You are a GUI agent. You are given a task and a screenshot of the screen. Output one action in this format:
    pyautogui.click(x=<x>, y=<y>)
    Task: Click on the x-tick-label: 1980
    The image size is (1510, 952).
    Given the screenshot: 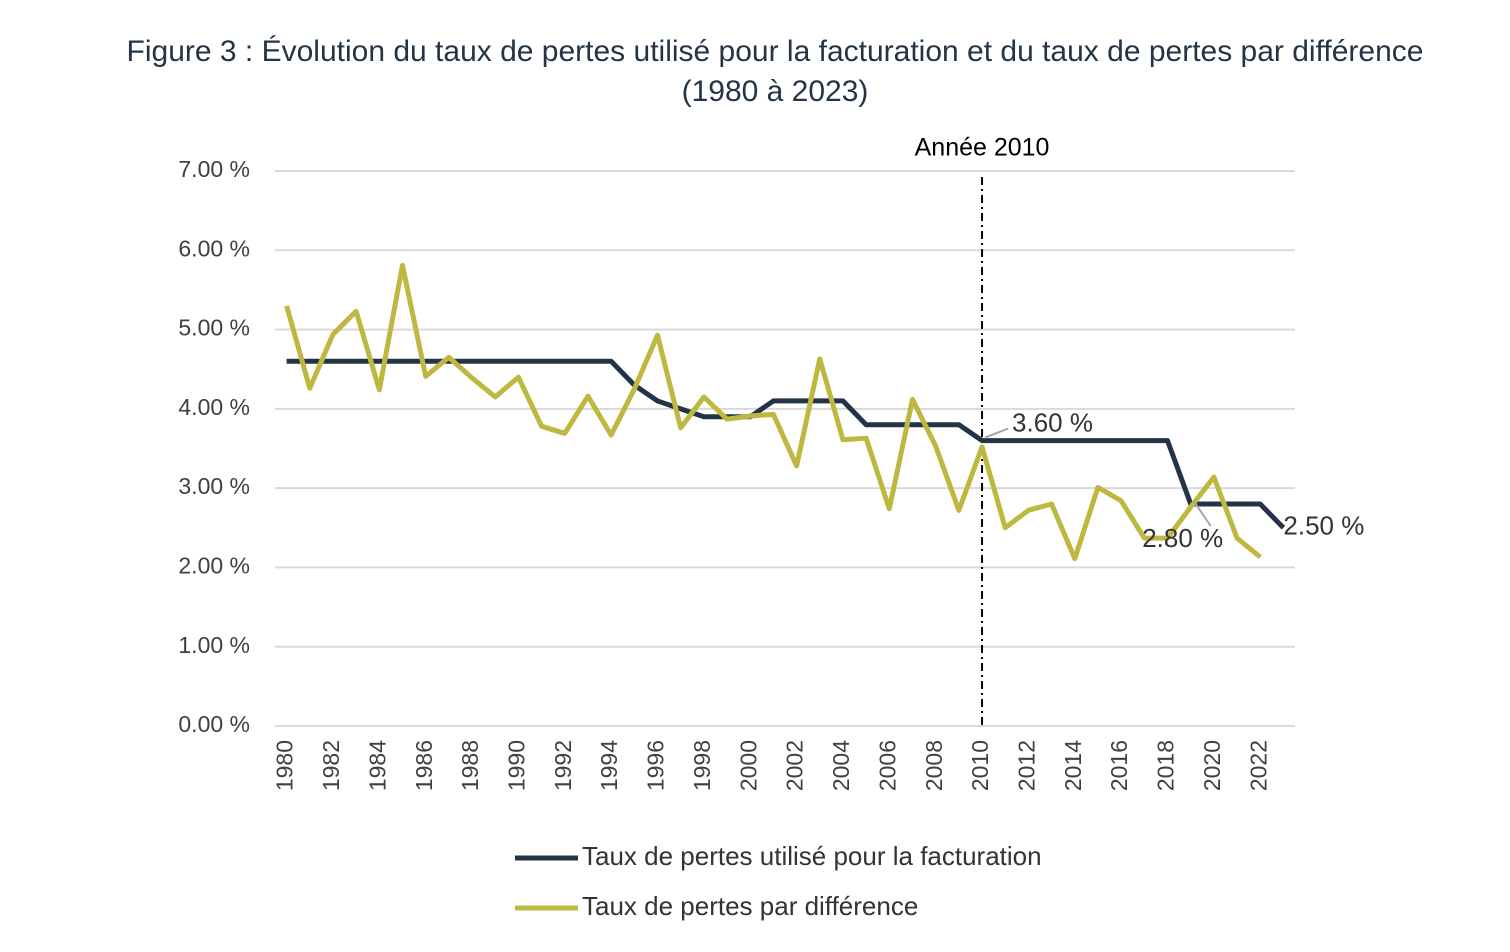 What is the action you would take?
    pyautogui.click(x=285, y=765)
    